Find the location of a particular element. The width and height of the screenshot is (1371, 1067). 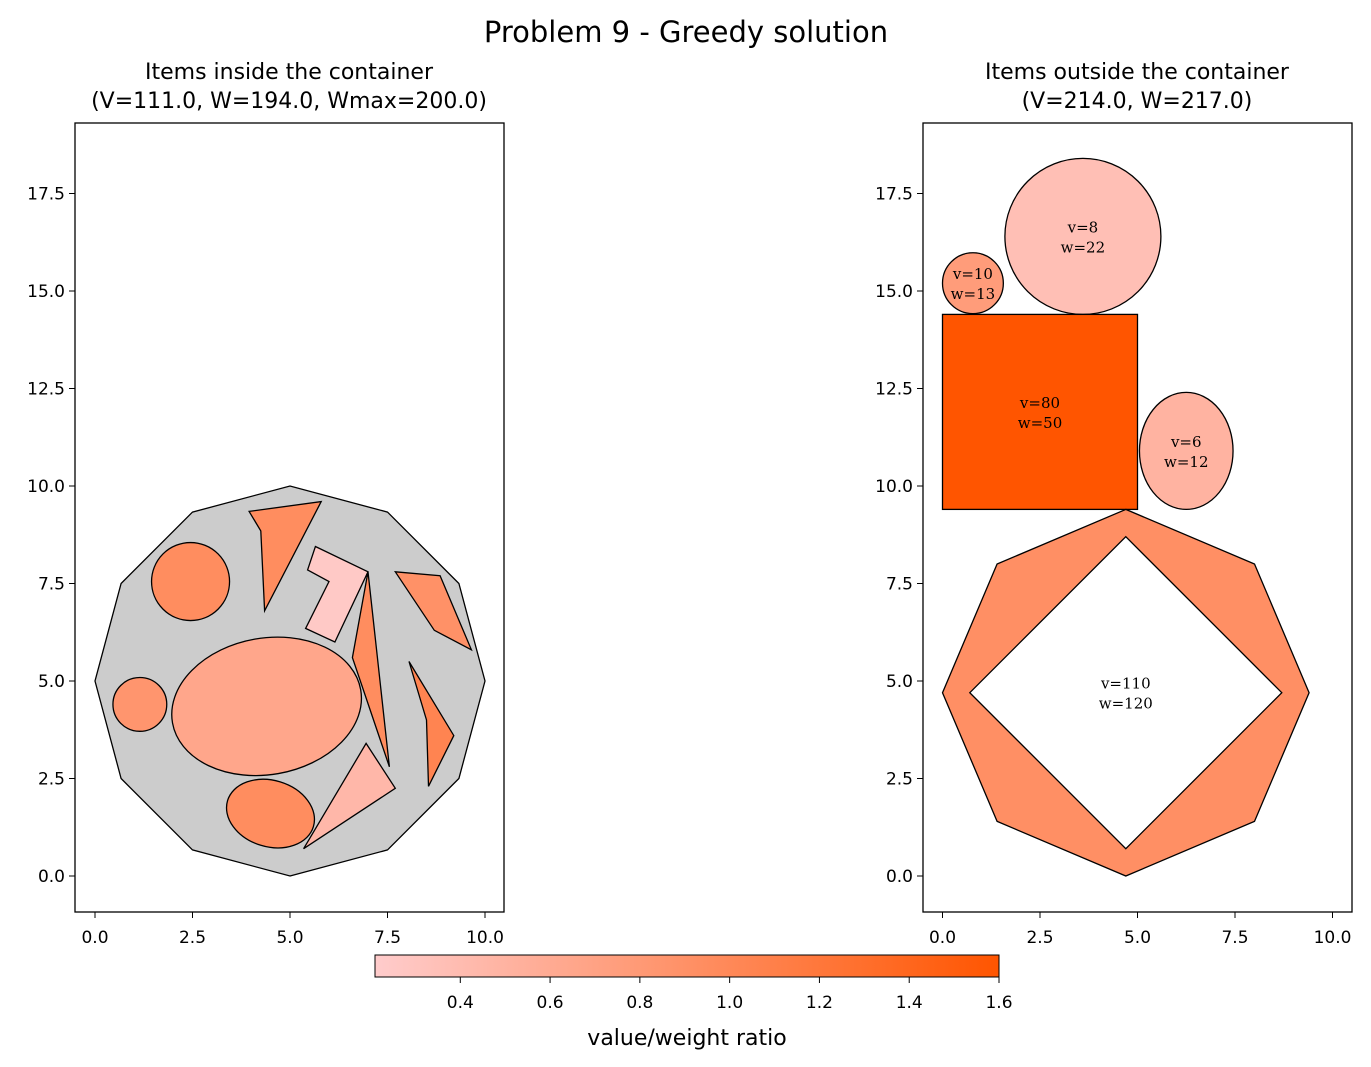

left-xtick-label: 0.0 is located at coordinates (94, 938).